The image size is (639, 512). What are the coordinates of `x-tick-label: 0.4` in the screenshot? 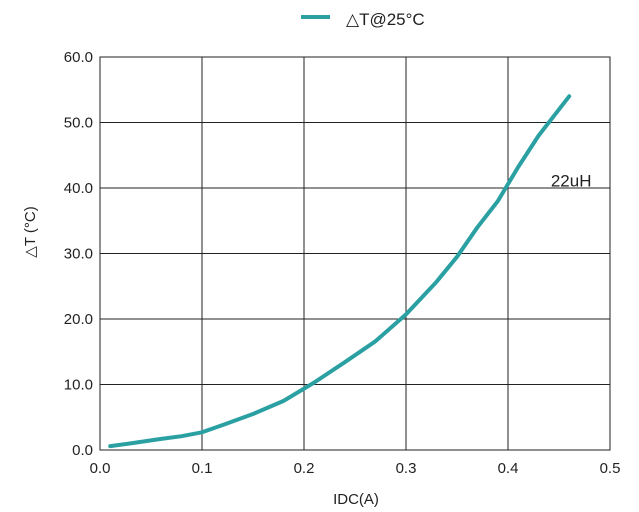 It's located at (508, 468).